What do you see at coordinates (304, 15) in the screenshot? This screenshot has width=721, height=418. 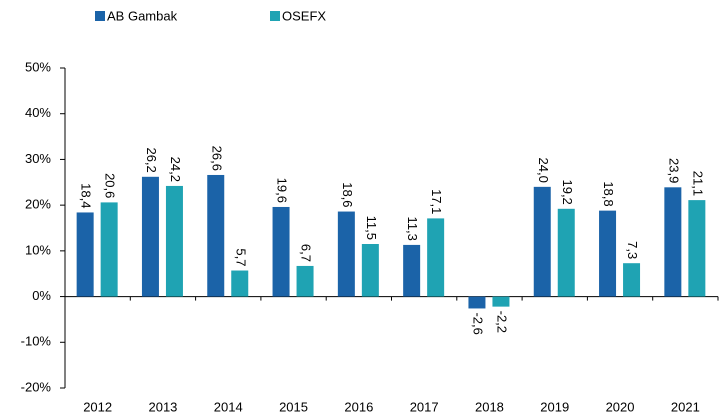 I see `legend-label: OSEFX` at bounding box center [304, 15].